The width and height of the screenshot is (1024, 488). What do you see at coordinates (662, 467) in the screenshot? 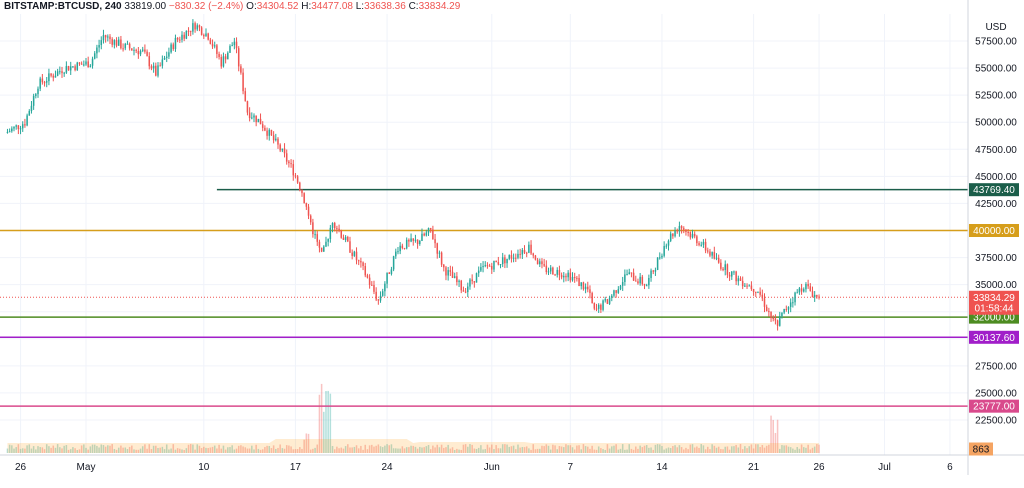
I see `x-tick-label: 14` at bounding box center [662, 467].